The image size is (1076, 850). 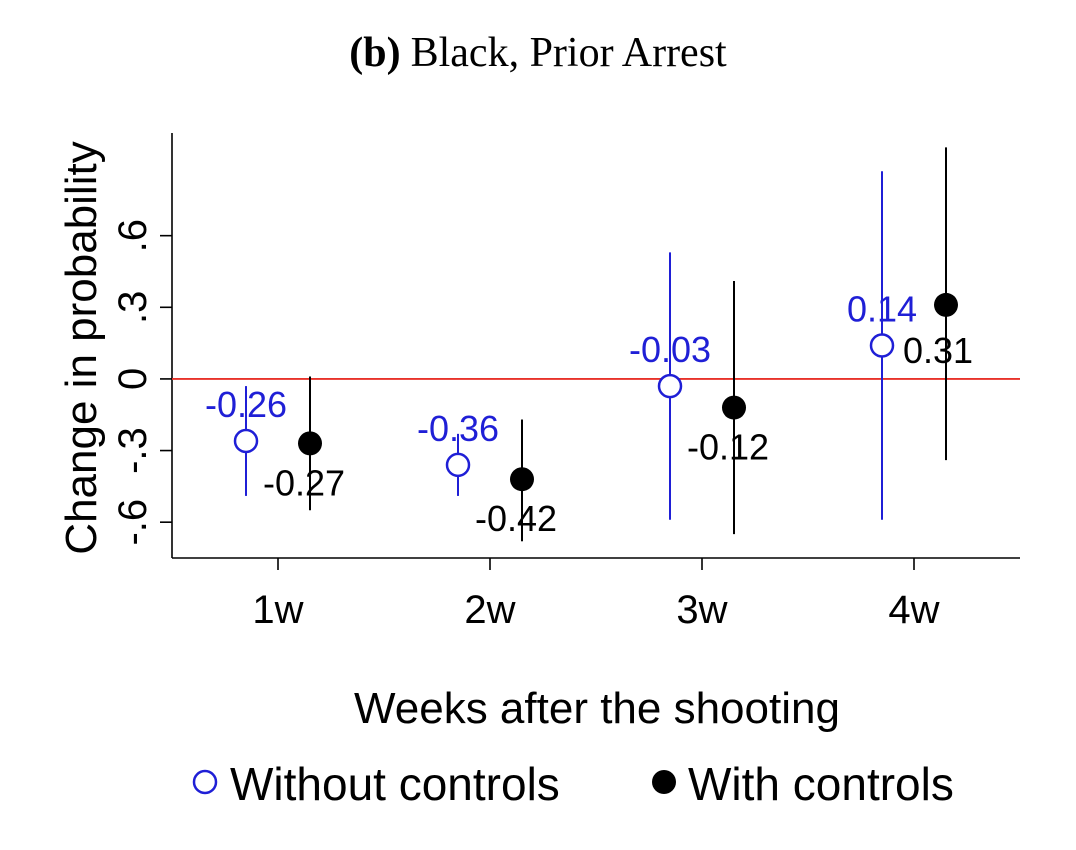 What do you see at coordinates (133, 522) in the screenshot?
I see `y-tick-label: -.6` at bounding box center [133, 522].